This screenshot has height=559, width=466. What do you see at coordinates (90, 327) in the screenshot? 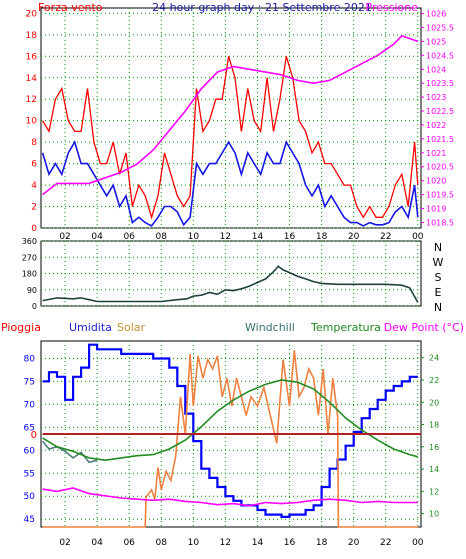
I see `legend-umidita: Umidita` at bounding box center [90, 327].